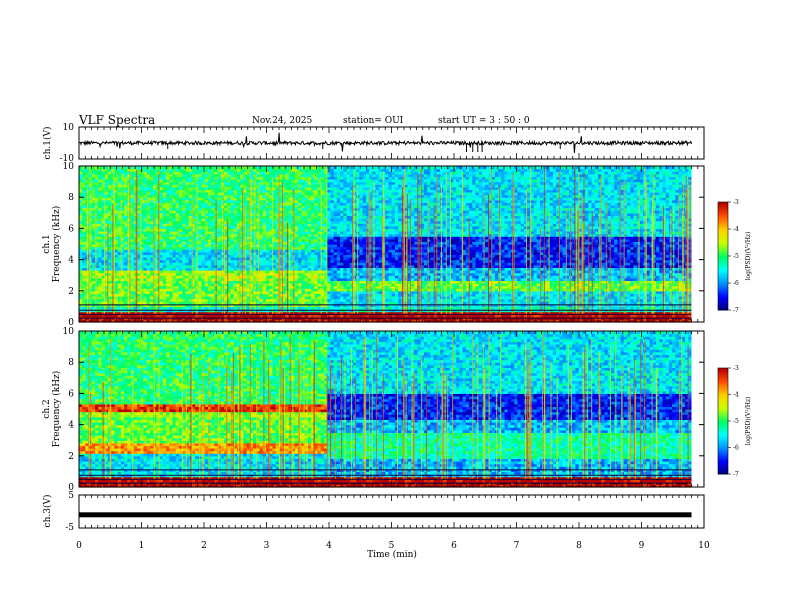 This screenshot has width=792, height=612. Describe the element at coordinates (116, 120) in the screenshot. I see `chart-title: VLF Spectra` at that location.